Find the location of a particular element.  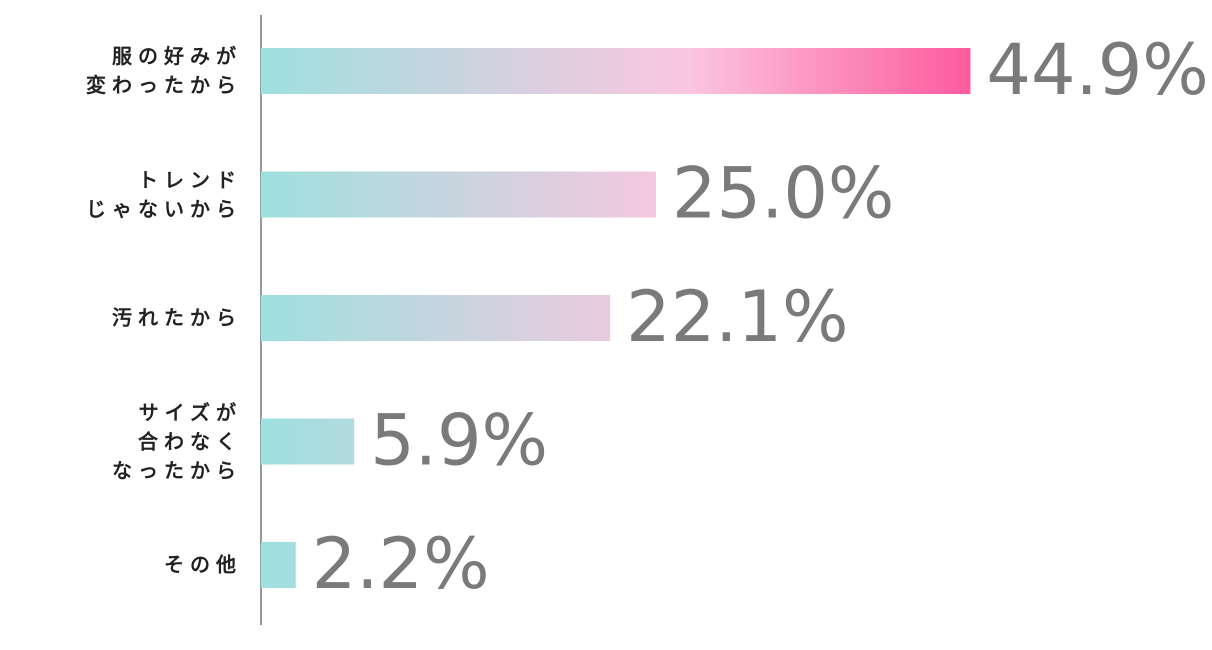

value-label: 2.2% is located at coordinates (401, 564).